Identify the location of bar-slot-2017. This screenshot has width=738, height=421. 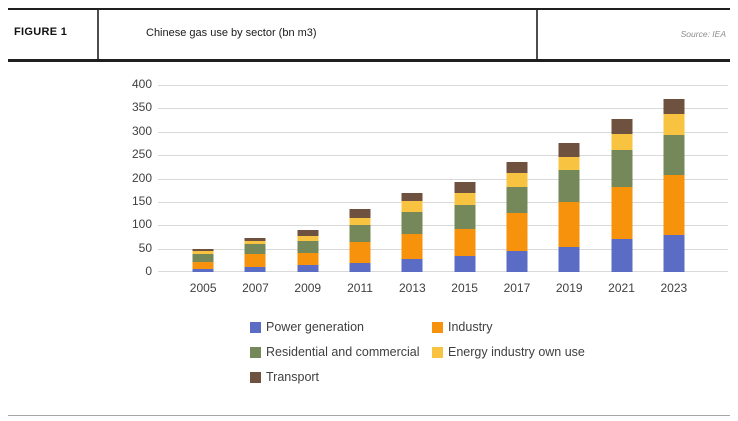
(517, 178).